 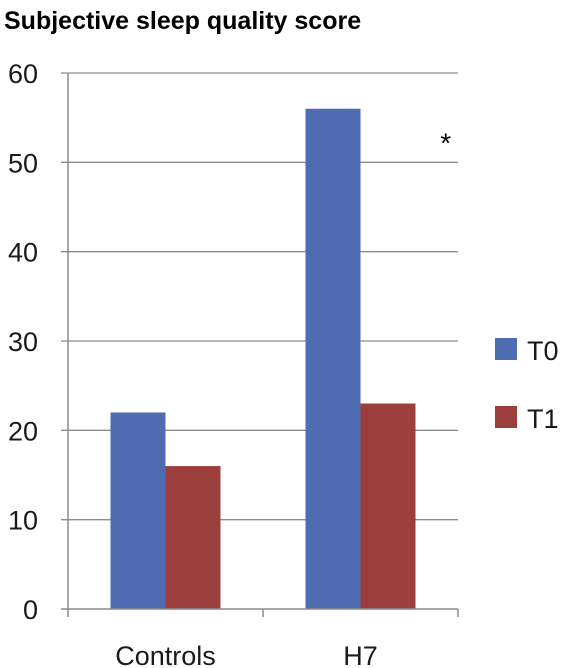 What do you see at coordinates (193, 537) in the screenshot?
I see `bar-t1-controls` at bounding box center [193, 537].